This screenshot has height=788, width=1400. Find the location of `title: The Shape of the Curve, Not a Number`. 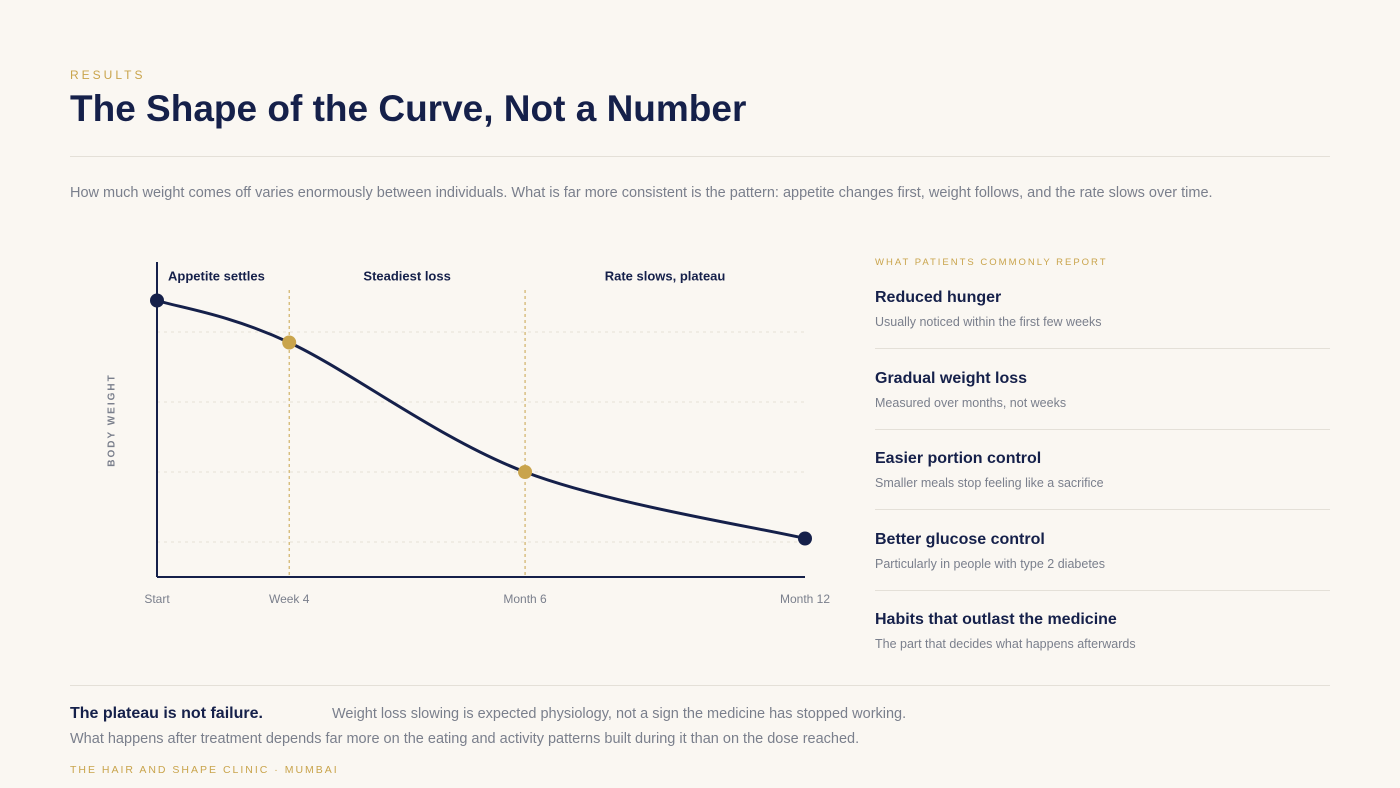

title: The Shape of the Curve, Not a Number is located at coordinates (408, 108).